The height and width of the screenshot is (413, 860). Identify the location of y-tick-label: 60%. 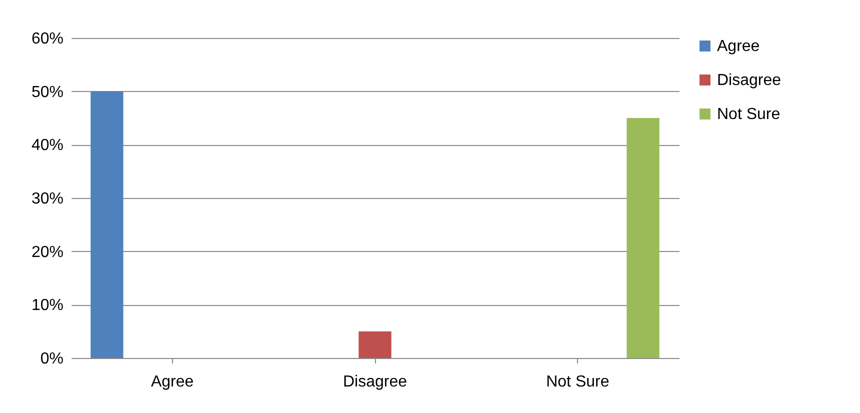
(47, 39).